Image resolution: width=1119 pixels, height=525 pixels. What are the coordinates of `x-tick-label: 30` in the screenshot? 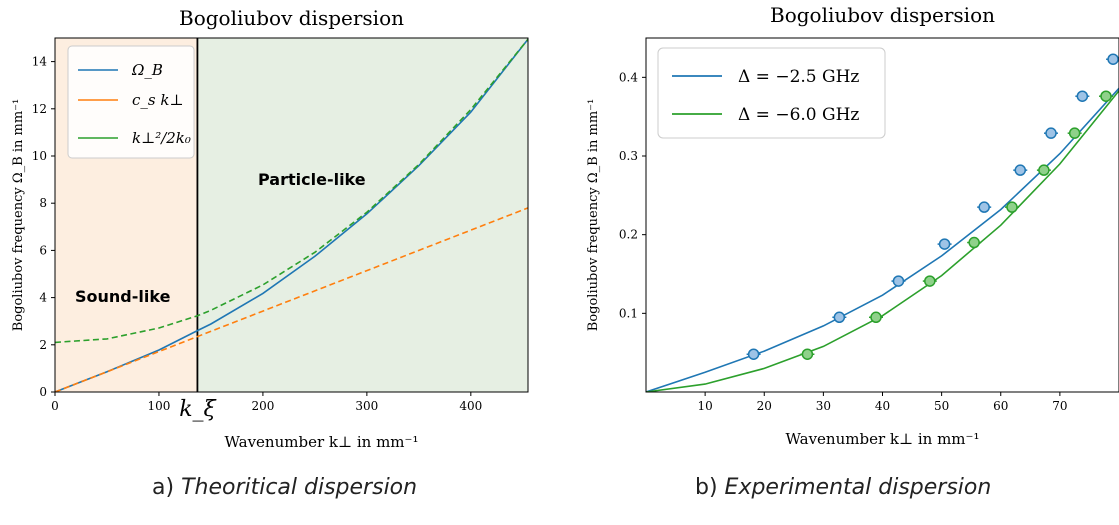 It's located at (823, 406).